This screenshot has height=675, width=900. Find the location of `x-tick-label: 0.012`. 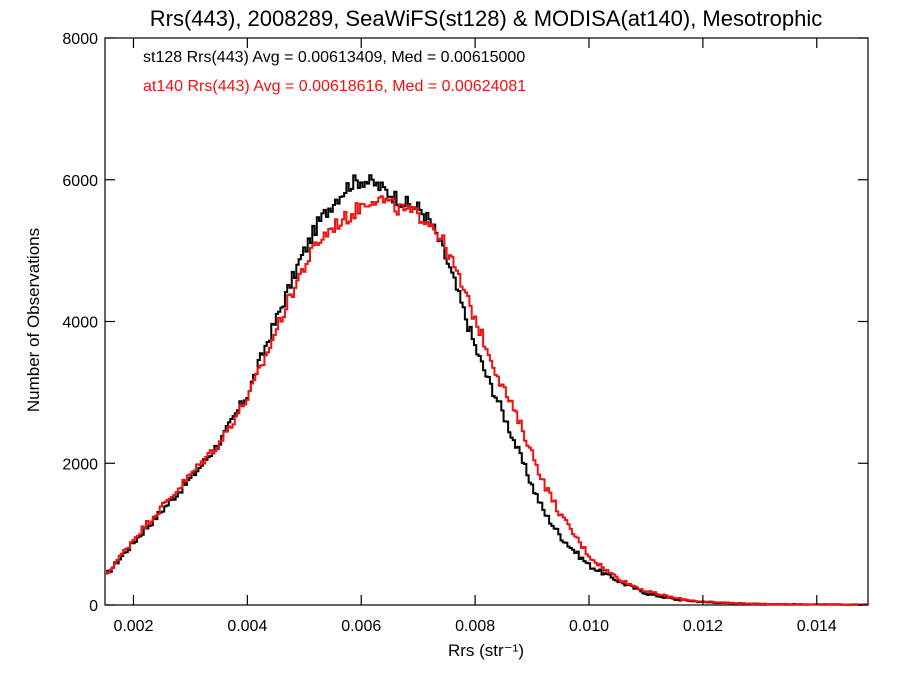

x-tick-label: 0.012 is located at coordinates (703, 626).